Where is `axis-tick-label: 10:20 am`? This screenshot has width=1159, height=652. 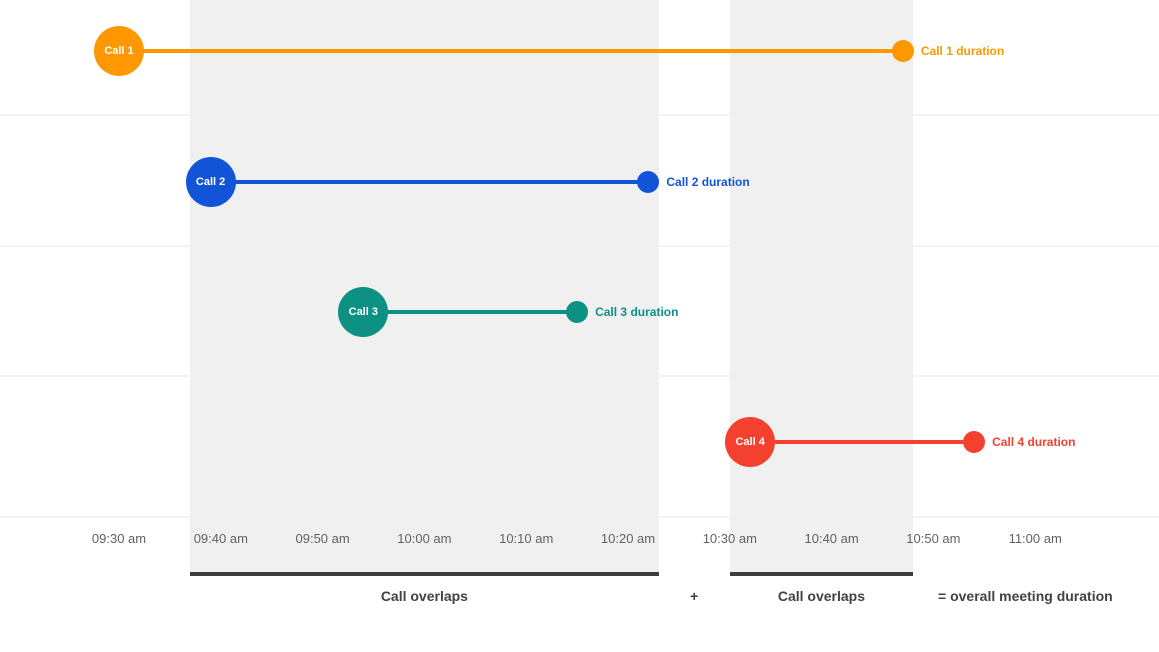
axis-tick-label: 10:20 am is located at coordinates (628, 538).